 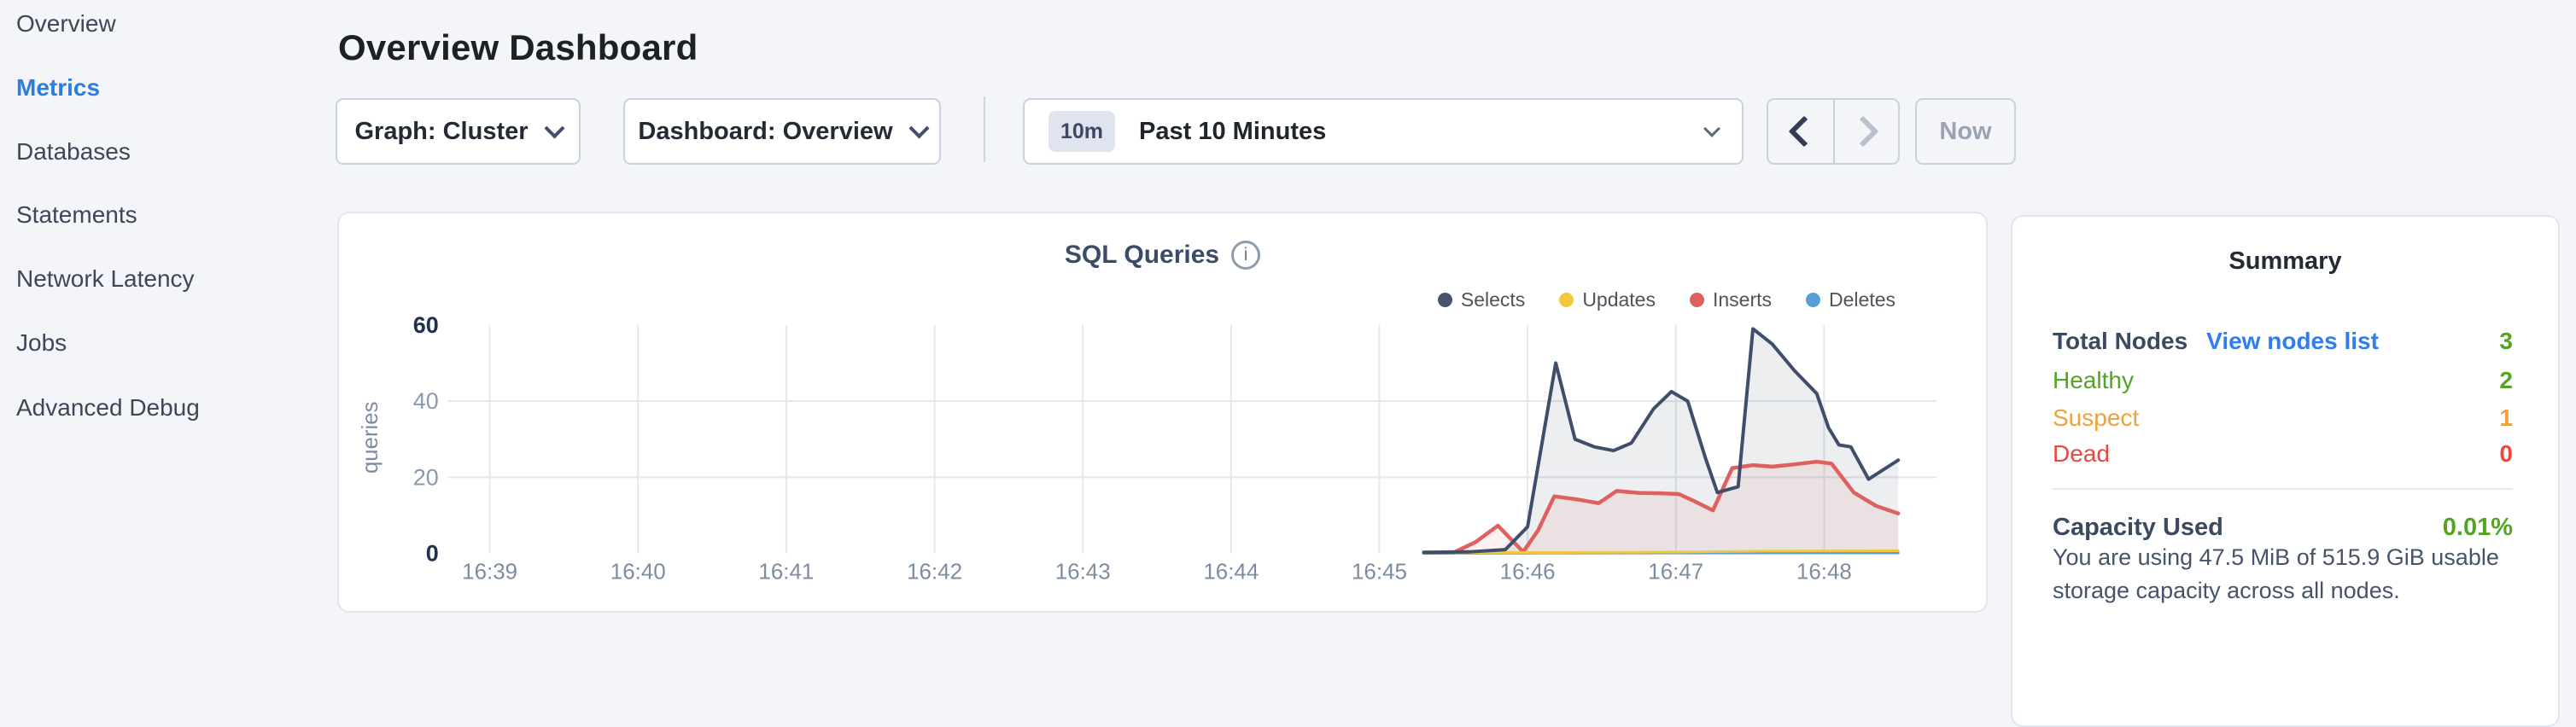 I want to click on time-forward-button, so click(x=1865, y=132).